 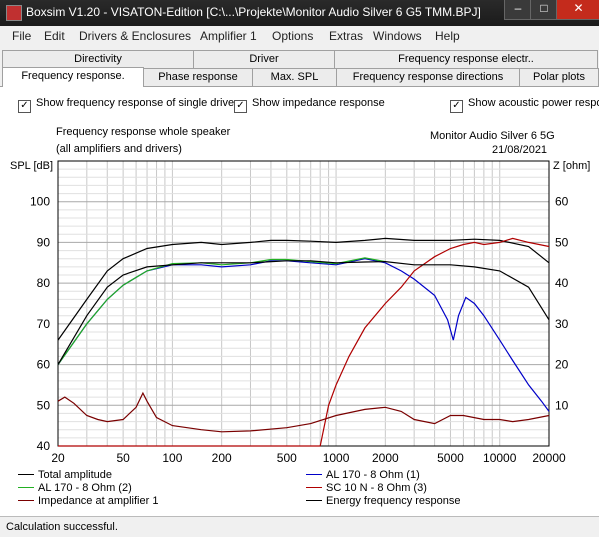 What do you see at coordinates (549, 458) in the screenshot?
I see `x-tick-label: 20000` at bounding box center [549, 458].